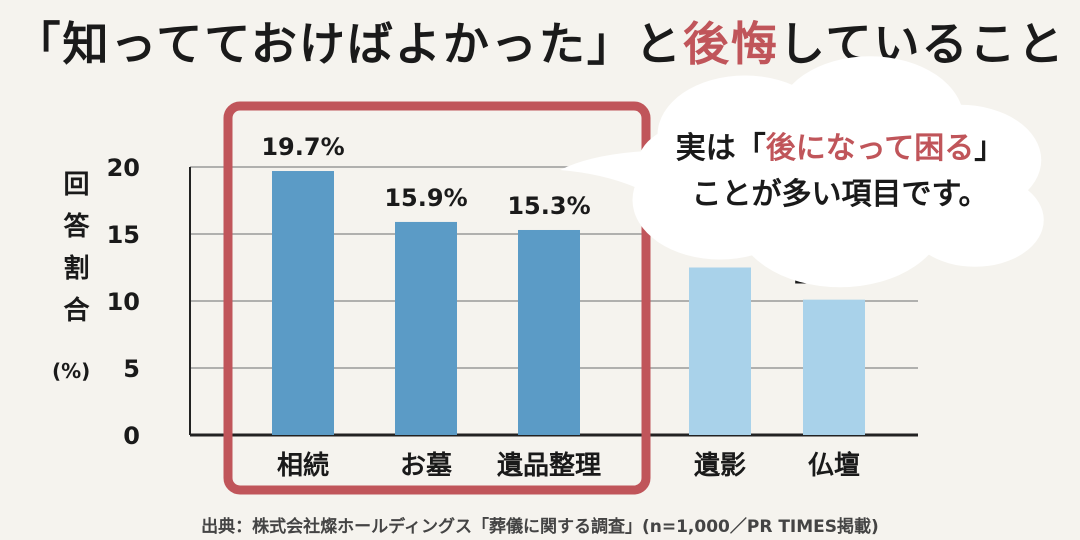 This screenshot has height=540, width=1080. I want to click on x-tick-label: 遺影, so click(720, 466).